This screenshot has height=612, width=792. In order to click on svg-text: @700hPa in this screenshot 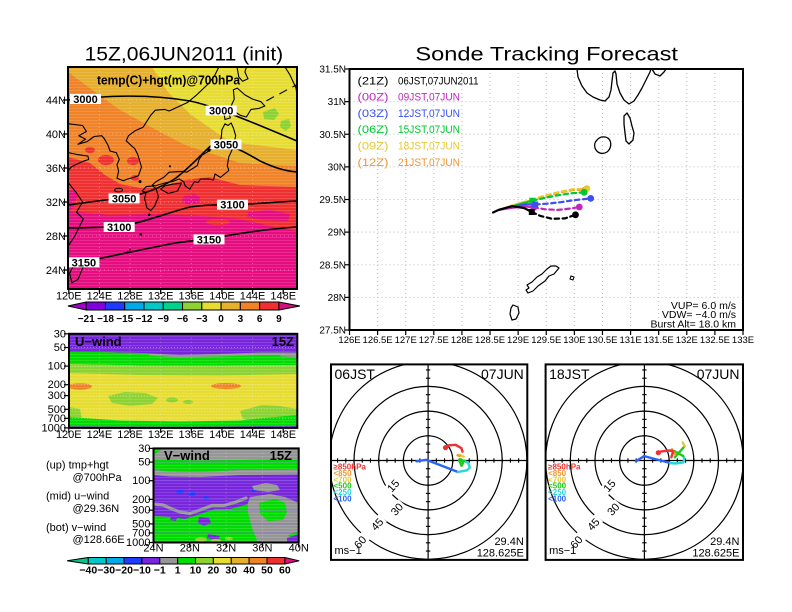, I will do `click(98, 478)`.